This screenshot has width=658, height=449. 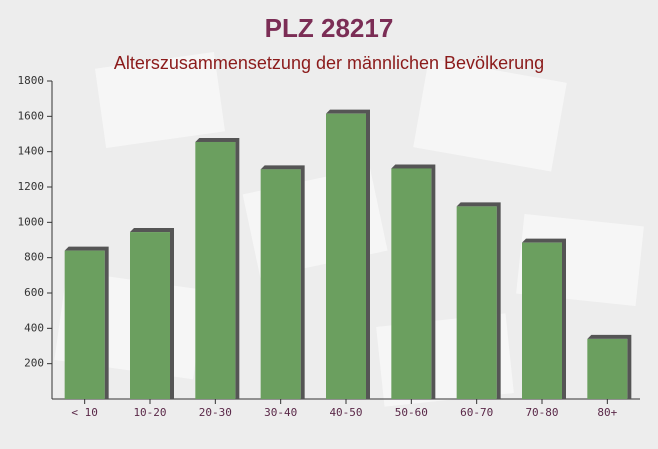 I want to click on x-tick-label: 40-50, so click(x=345, y=412).